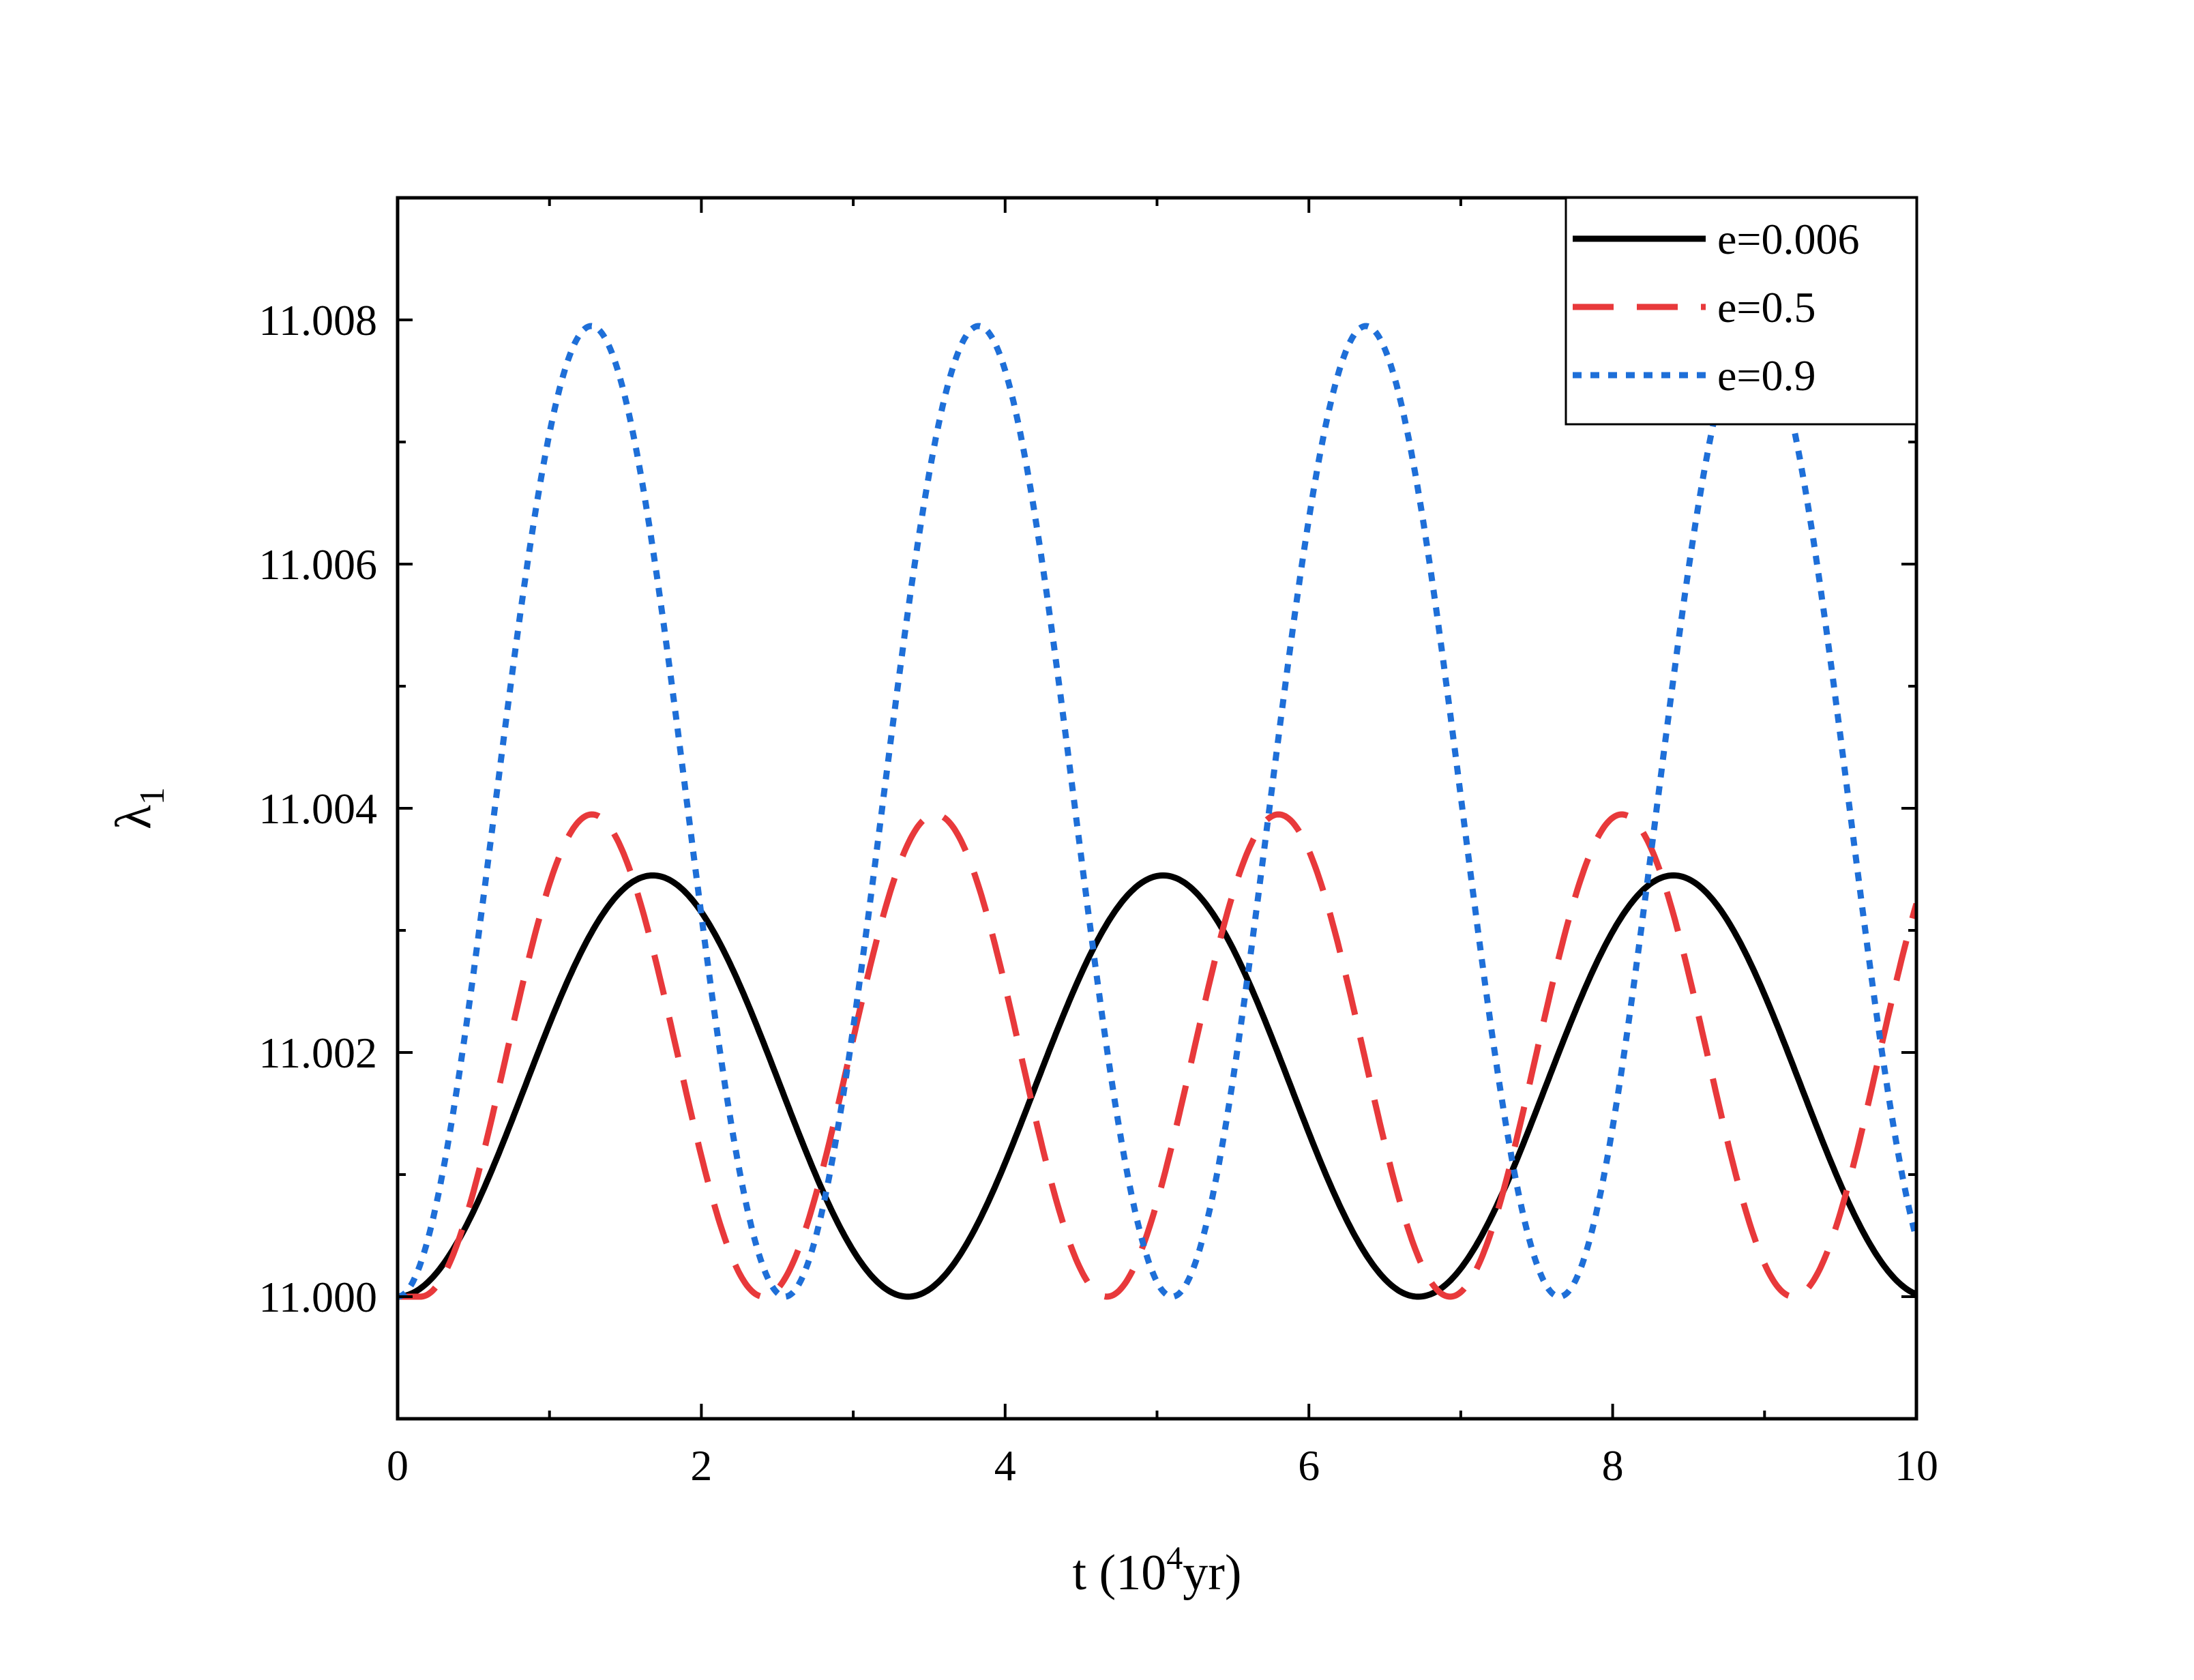 Image resolution: width=2194 pixels, height=1680 pixels. I want to click on x-tick-label: 8, so click(1613, 1465).